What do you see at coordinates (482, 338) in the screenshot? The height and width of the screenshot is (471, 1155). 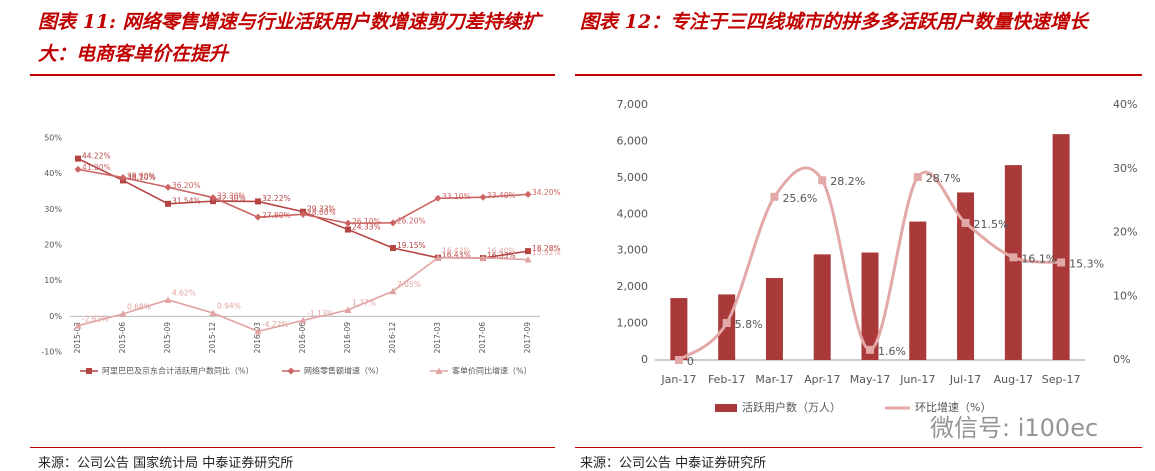 I see `x-tick-label: 2017-06` at bounding box center [482, 338].